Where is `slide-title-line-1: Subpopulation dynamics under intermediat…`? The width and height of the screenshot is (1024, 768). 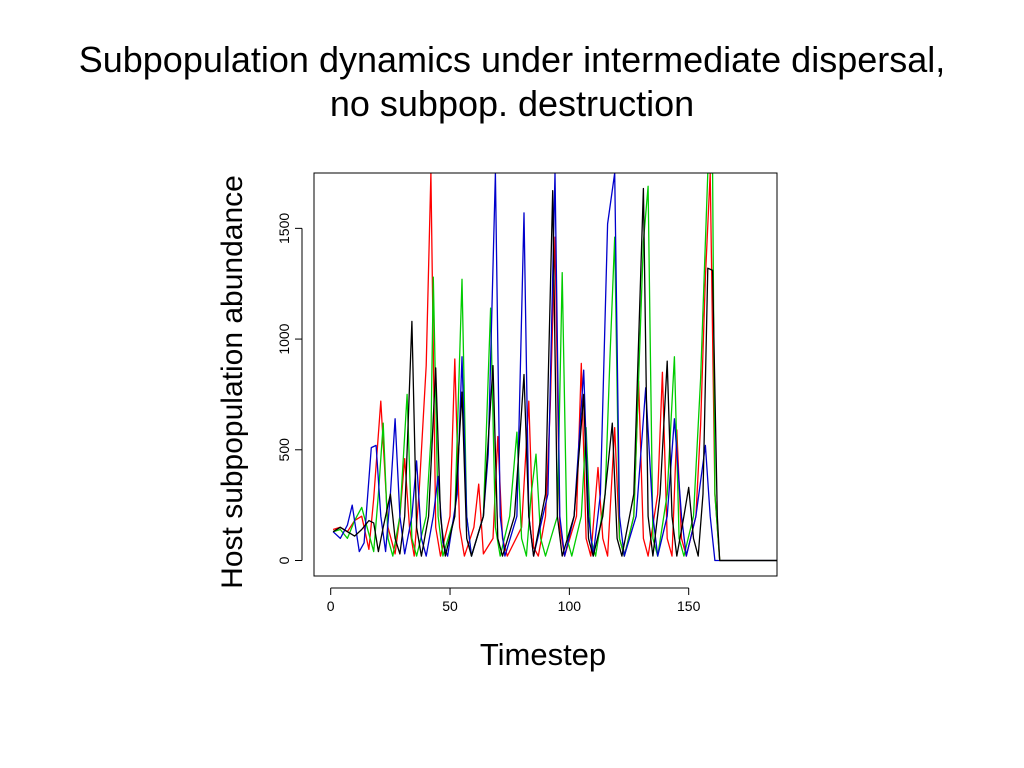 slide-title-line-1: Subpopulation dynamics under intermediat… is located at coordinates (512, 59).